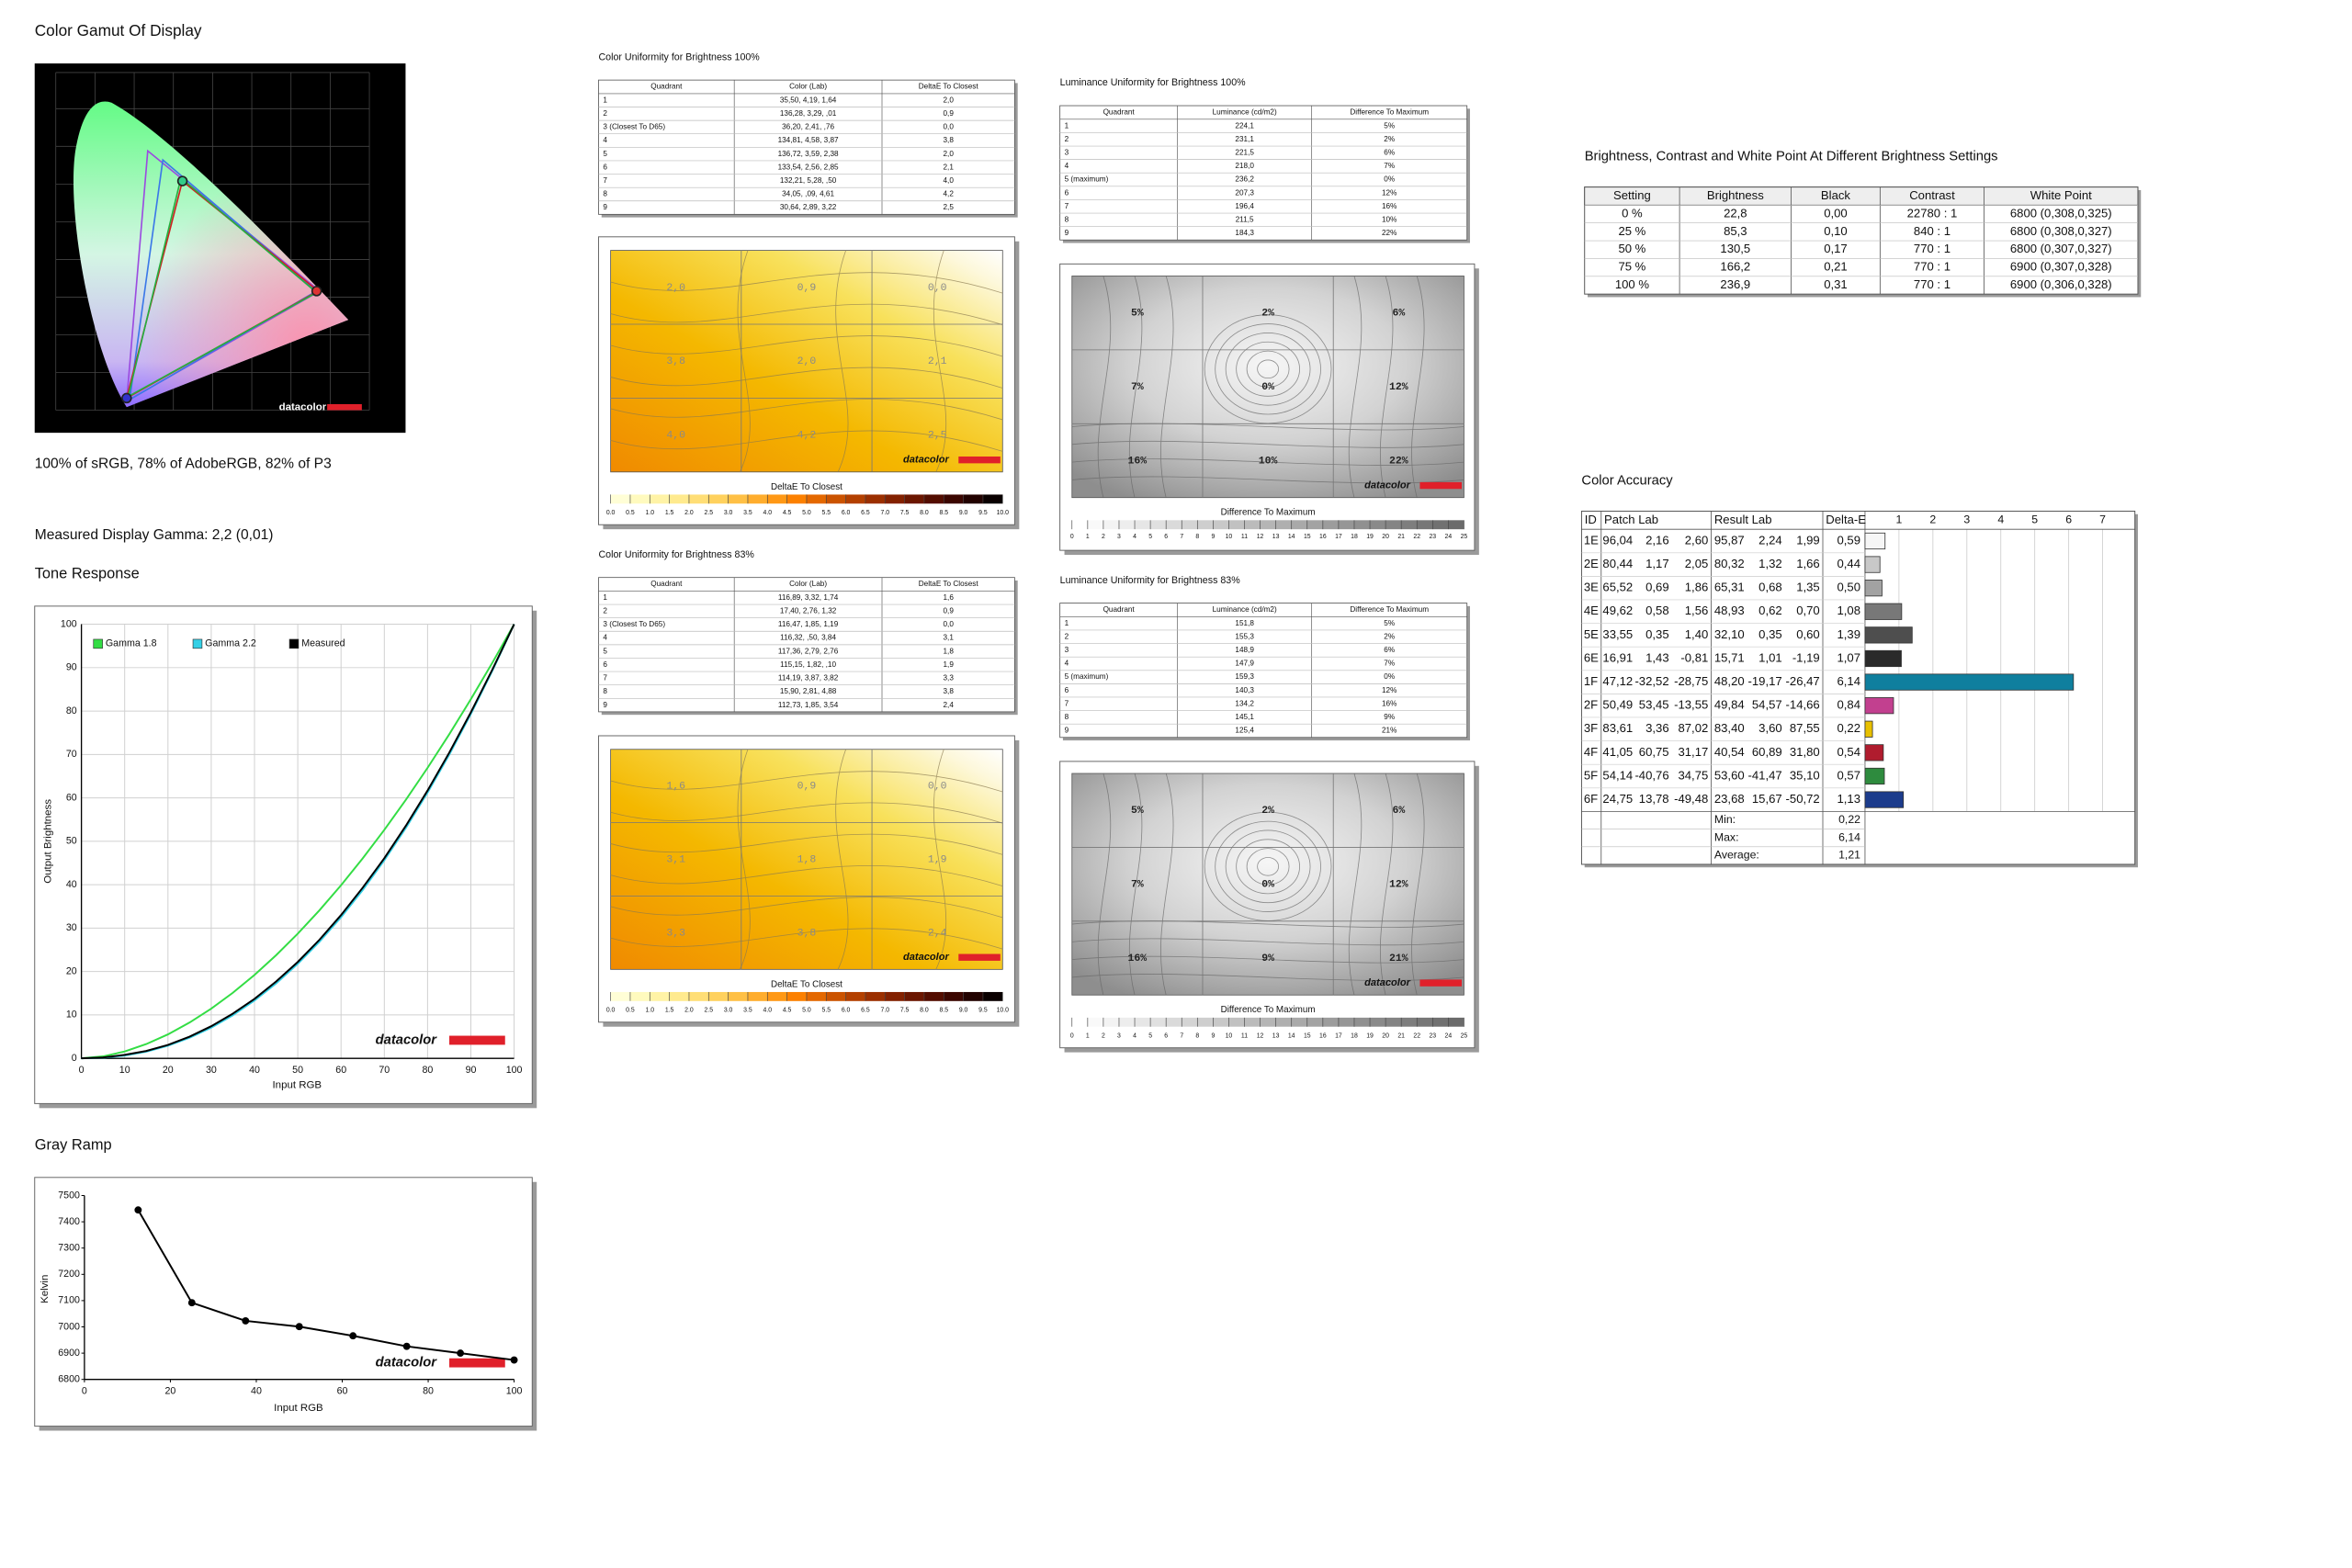 Image resolution: width=2352 pixels, height=1568 pixels. I want to click on table-header: Setting, so click(1632, 195).